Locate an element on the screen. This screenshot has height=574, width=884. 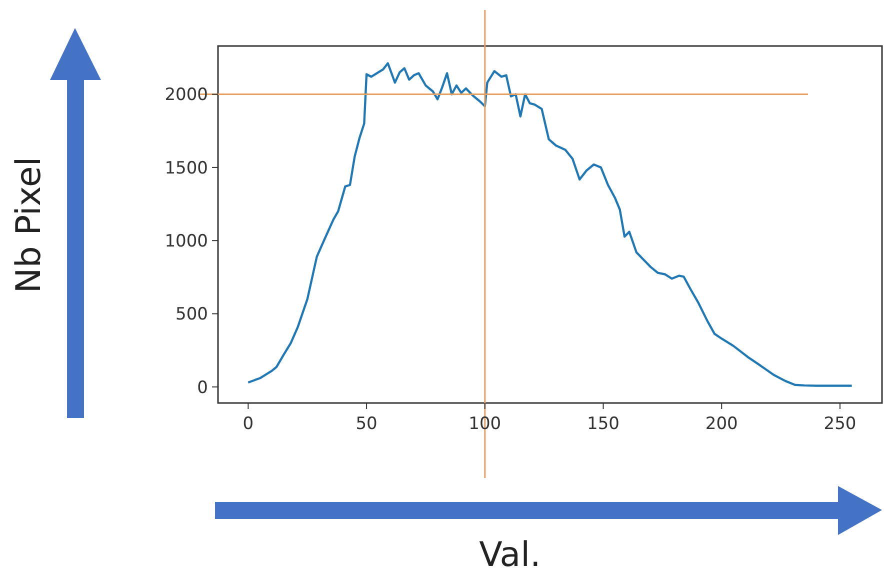
x-tick-label: 200 is located at coordinates (721, 424).